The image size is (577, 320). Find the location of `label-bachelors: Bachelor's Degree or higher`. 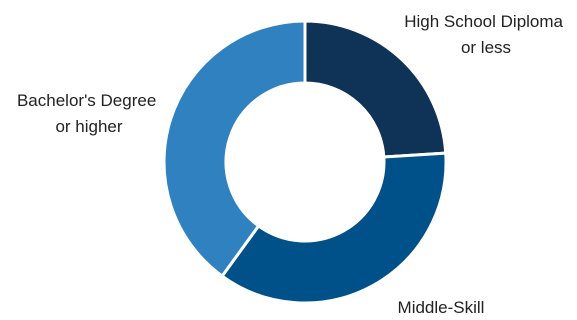

label-bachelors: Bachelor's Degree or higher is located at coordinates (89, 113).